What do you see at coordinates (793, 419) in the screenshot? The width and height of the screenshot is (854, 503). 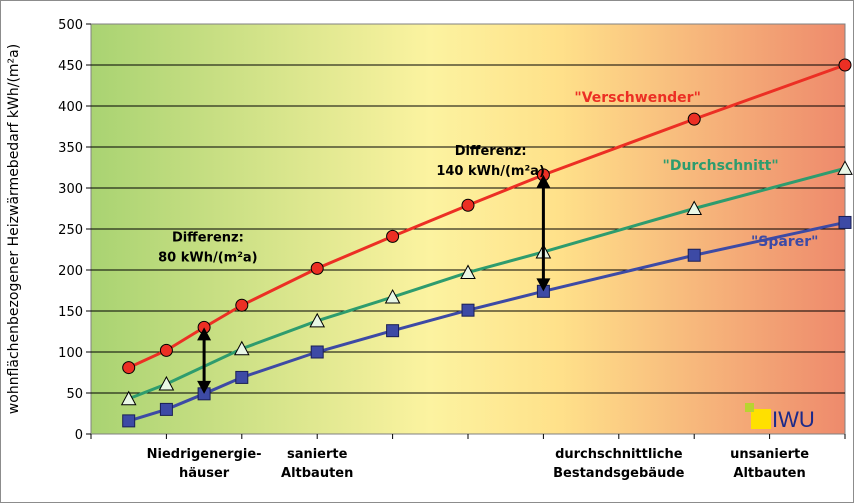 I see `logo-text: IWU` at bounding box center [793, 419].